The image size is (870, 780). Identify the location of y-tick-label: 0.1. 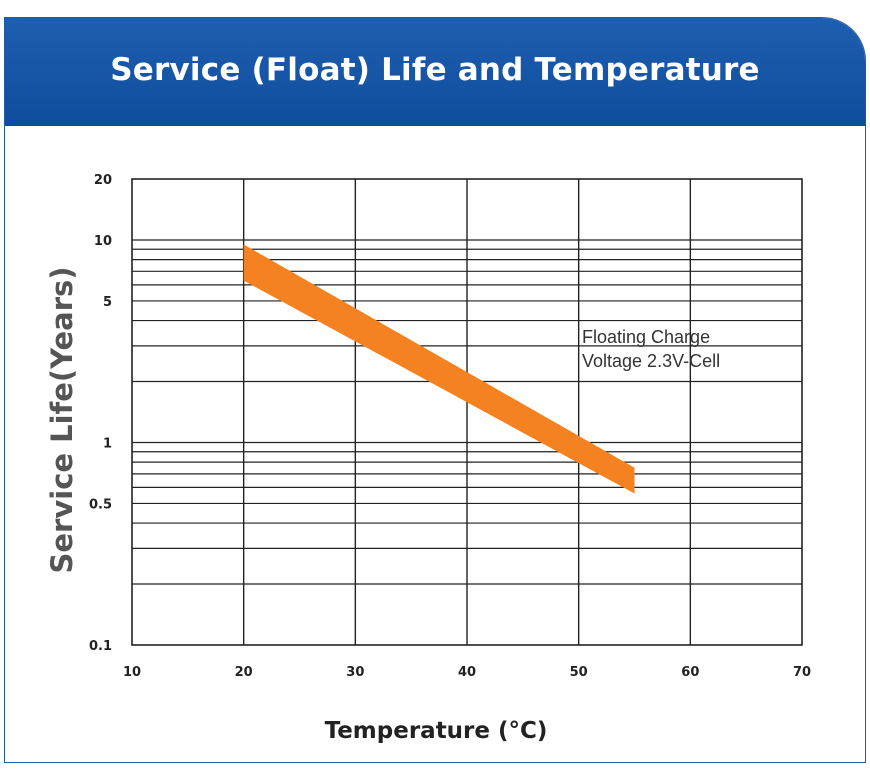
(100, 646).